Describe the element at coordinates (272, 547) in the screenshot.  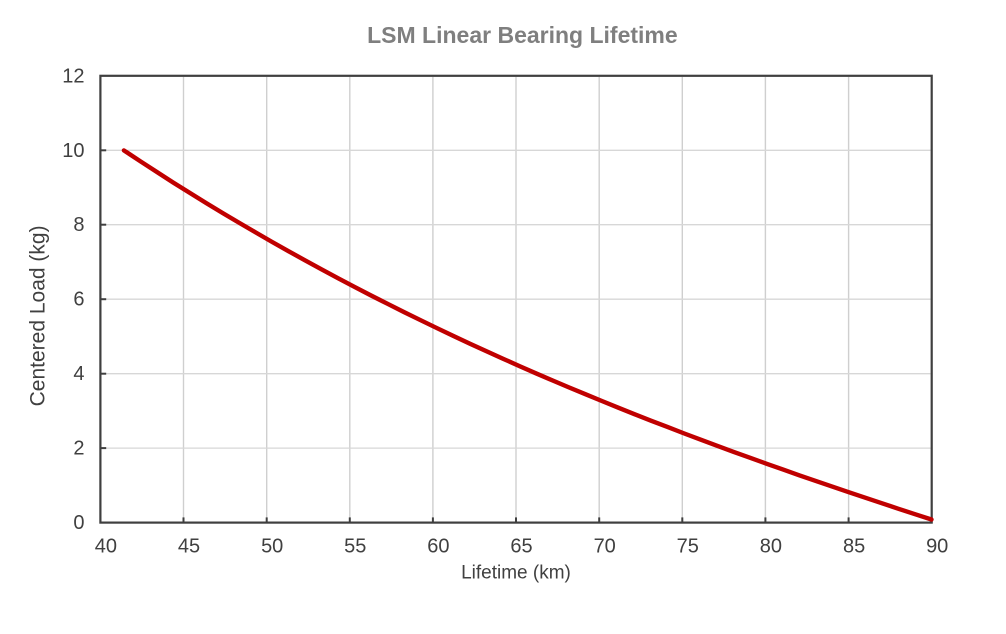
I see `svg-text: 50` at that location.